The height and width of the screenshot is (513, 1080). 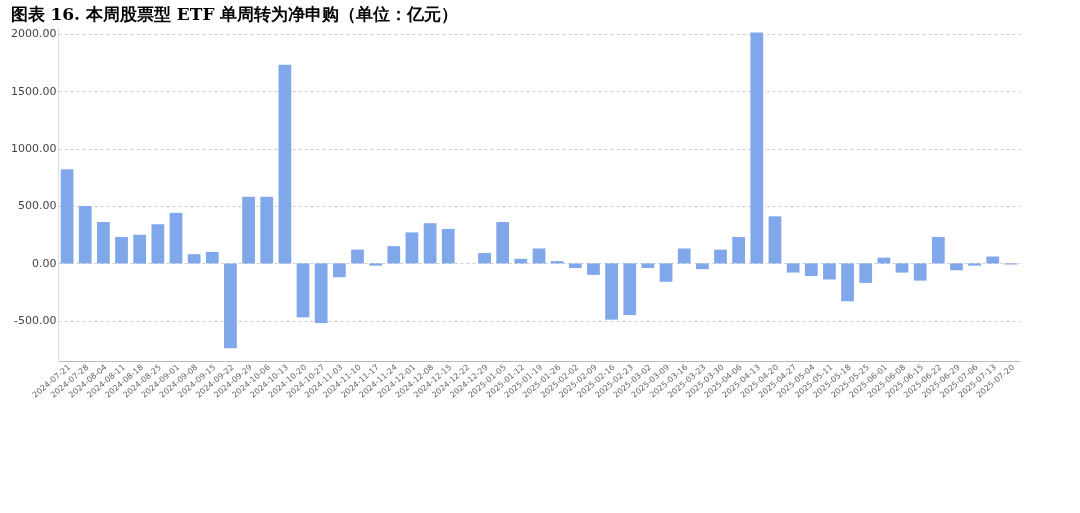 What do you see at coordinates (37, 206) in the screenshot?
I see `y-tick-label: 500.00` at bounding box center [37, 206].